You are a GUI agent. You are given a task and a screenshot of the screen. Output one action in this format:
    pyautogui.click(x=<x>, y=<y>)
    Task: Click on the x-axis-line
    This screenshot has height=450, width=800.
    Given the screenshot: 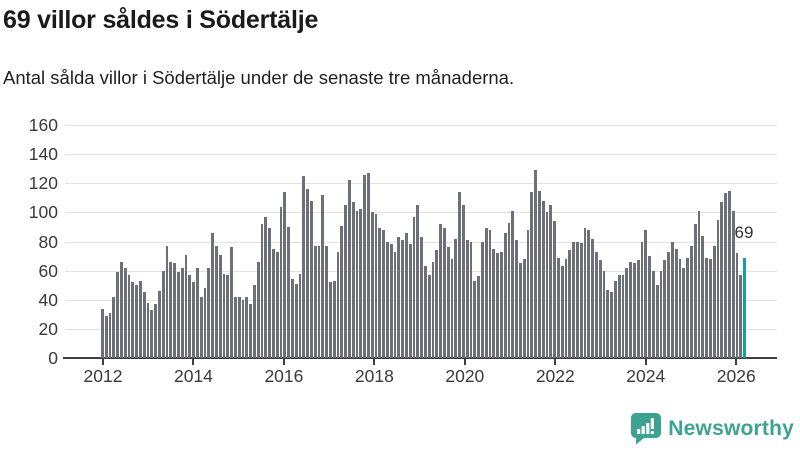 What is the action you would take?
    pyautogui.click(x=420, y=358)
    